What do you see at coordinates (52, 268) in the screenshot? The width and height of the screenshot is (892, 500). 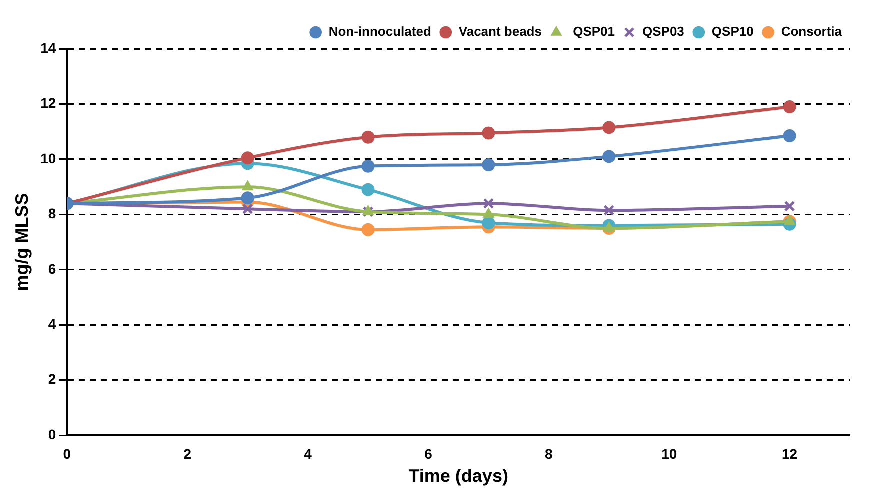 I see `y-tick-label: 6` at bounding box center [52, 268].